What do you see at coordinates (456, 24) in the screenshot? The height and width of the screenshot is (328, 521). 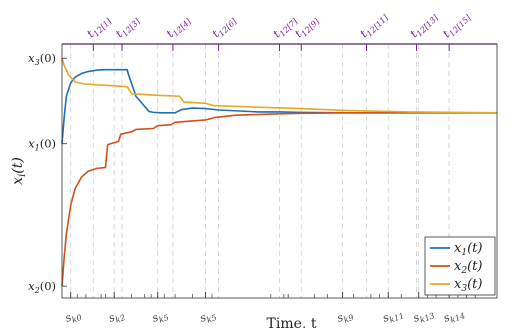 I see `top-event-label: t12[15]` at bounding box center [456, 24].